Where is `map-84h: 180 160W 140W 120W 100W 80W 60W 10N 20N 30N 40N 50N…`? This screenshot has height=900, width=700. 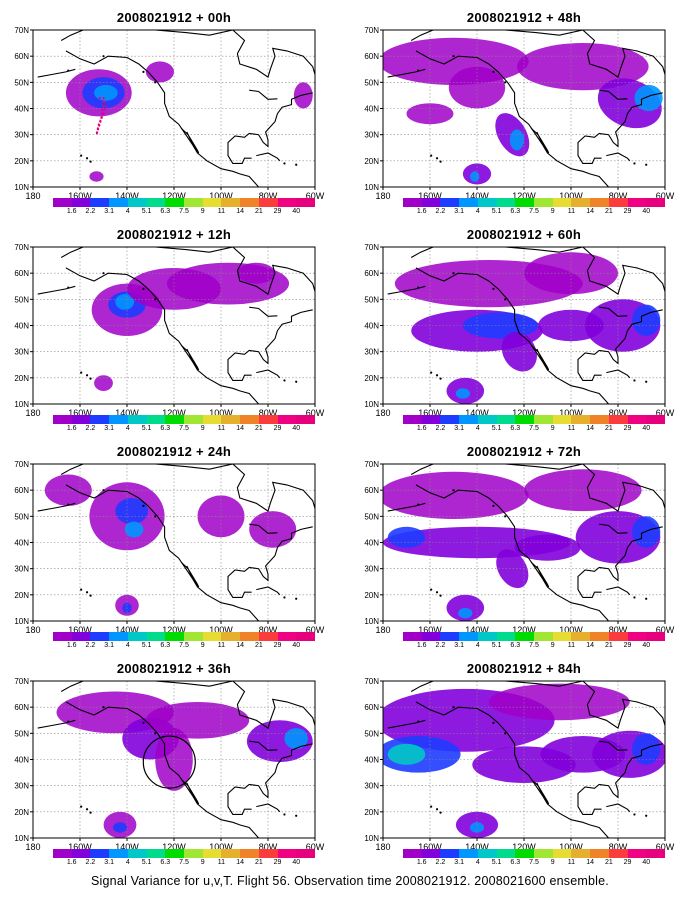
map-84h: 180 160W 140W 120W 100W 80W 60W 10N 20N 30N 40N 50N… is located at coordinates (519, 764).